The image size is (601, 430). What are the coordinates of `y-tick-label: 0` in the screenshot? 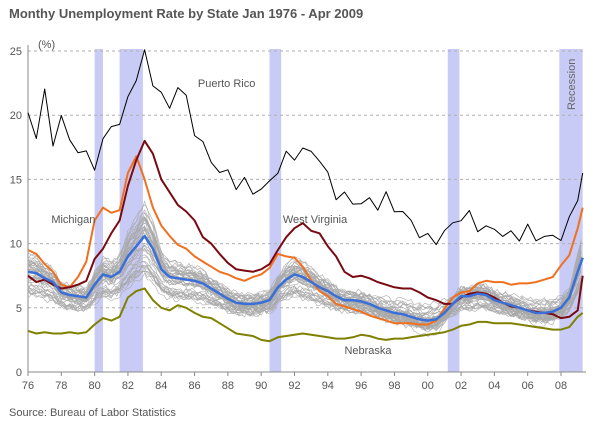 It's located at (19, 373).